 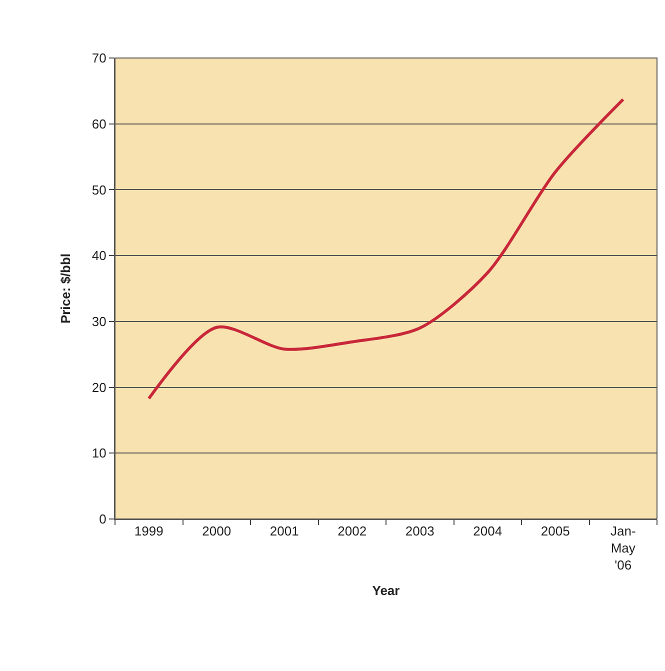 I want to click on x-tick-label: Jan- May '06, so click(x=623, y=548).